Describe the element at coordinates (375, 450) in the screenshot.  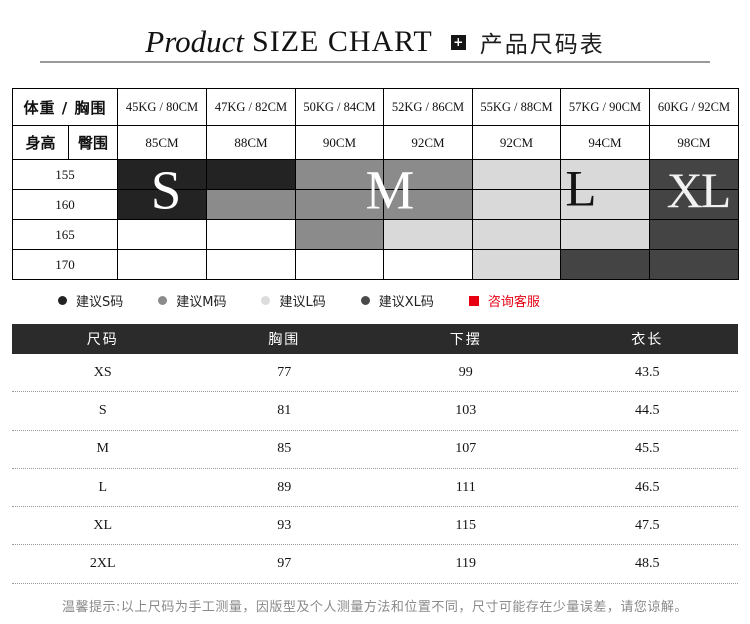
I see `measure-row-M: M 85 107 45.5` at that location.